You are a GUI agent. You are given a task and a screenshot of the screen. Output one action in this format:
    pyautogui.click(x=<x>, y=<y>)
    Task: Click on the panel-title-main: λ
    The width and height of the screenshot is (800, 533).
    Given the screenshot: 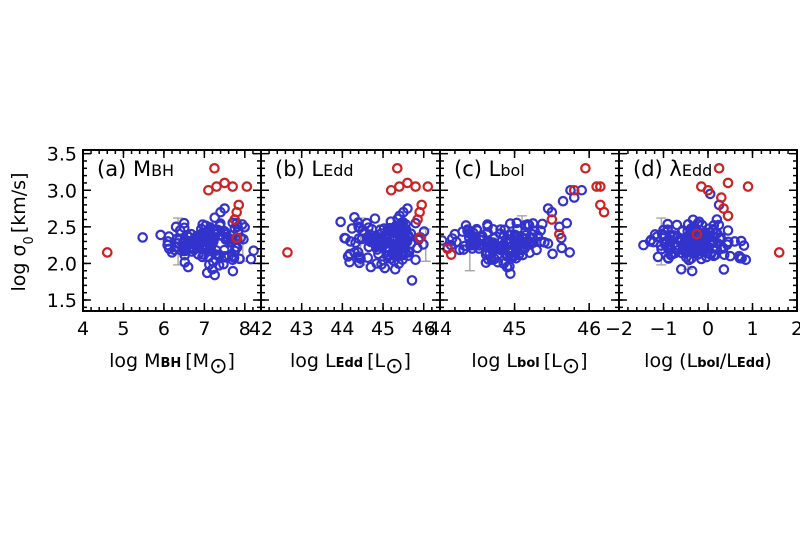 What is the action you would take?
    pyautogui.click(x=675, y=169)
    